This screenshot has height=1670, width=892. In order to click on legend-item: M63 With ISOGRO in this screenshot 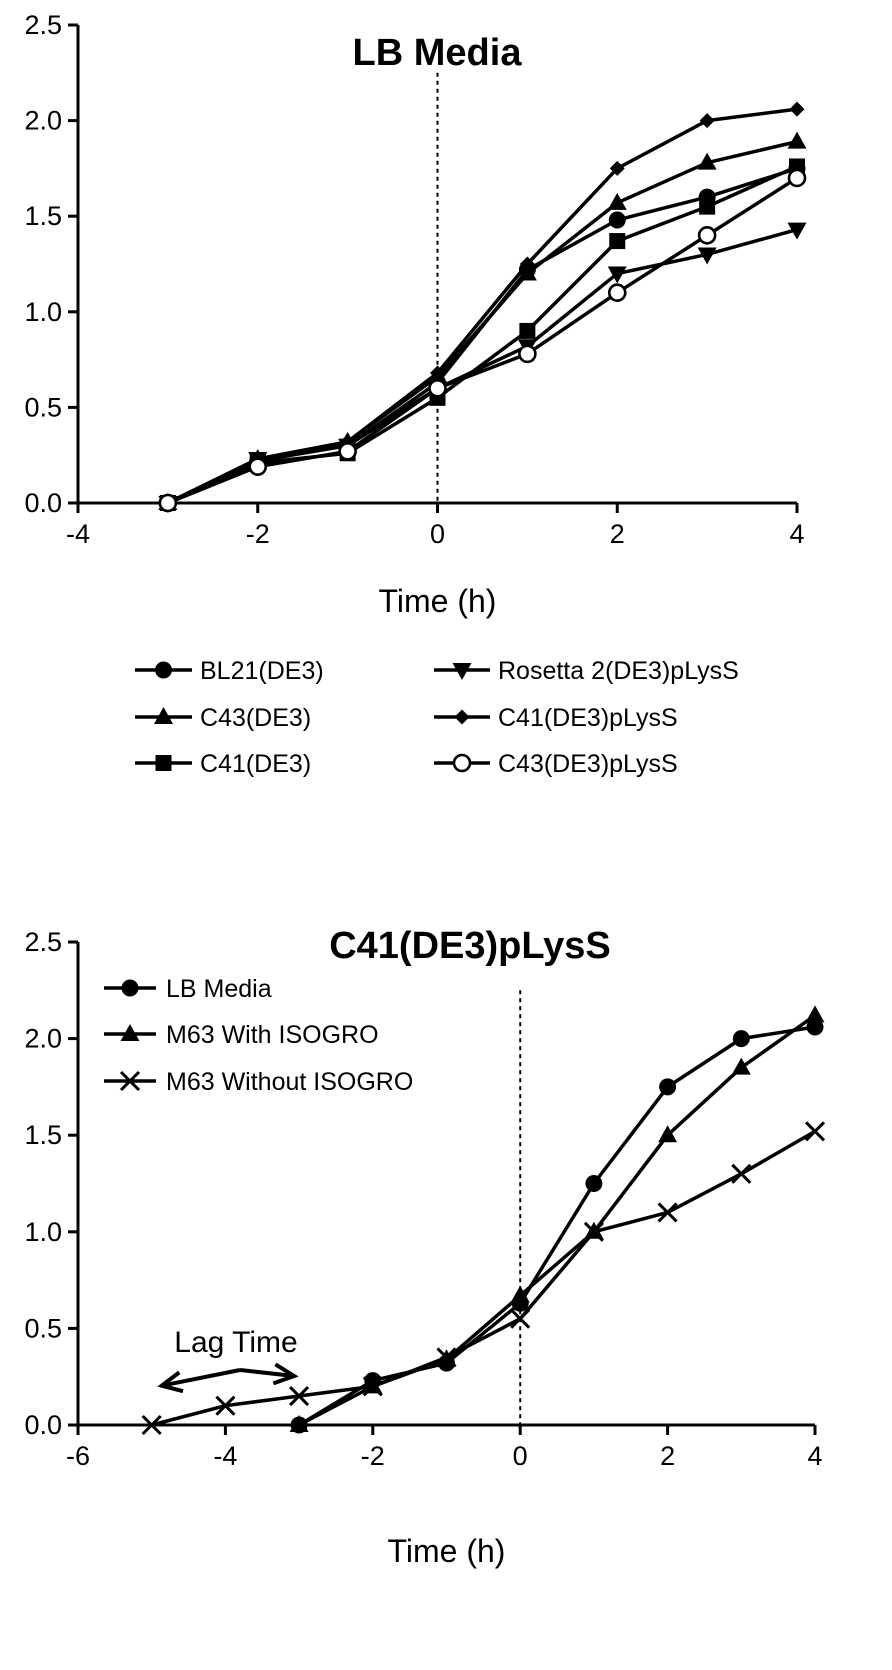, I will do `click(241, 1035)`.